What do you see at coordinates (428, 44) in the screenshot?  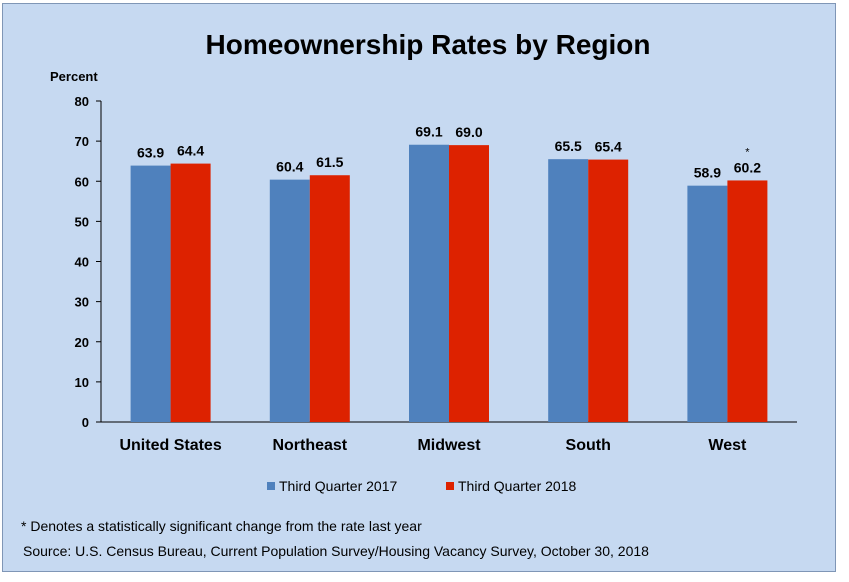 I see `chart-title: Homeownership Rates by Region` at bounding box center [428, 44].